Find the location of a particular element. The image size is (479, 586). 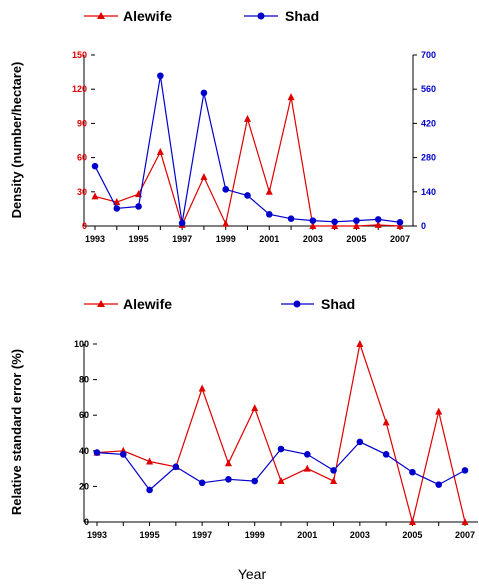

legend-shad-label: Shad is located at coordinates (302, 16).